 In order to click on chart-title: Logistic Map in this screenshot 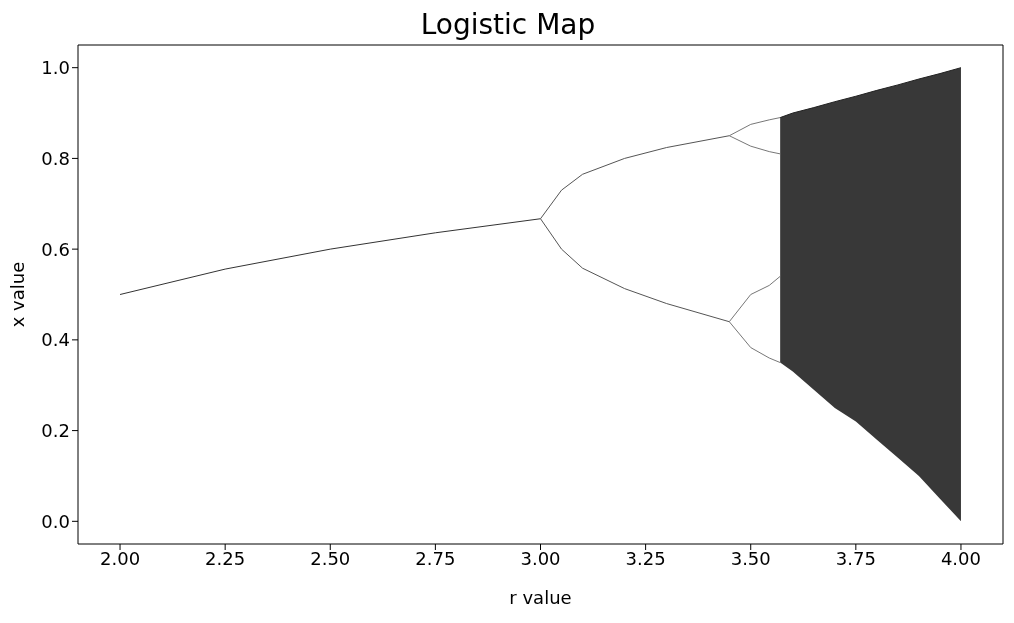, I will do `click(508, 25)`.